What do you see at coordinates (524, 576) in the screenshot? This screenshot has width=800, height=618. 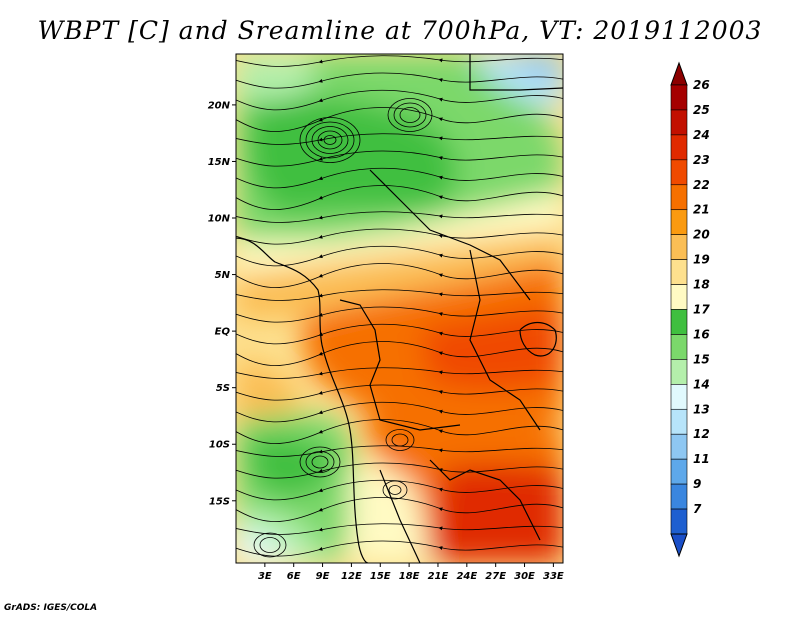 I see `lon-tick-label: 30E` at bounding box center [524, 576].